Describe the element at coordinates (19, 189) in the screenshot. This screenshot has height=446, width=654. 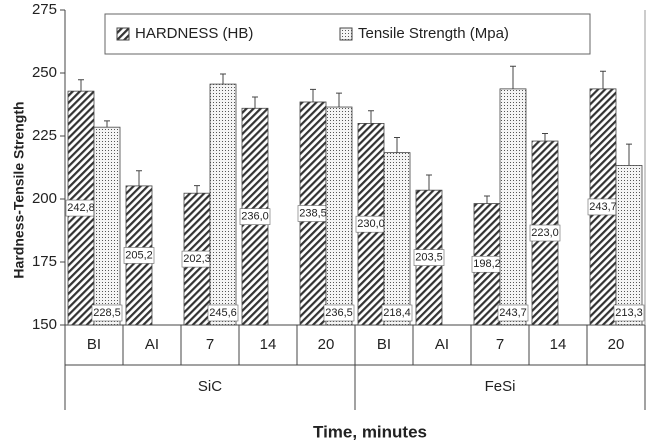
I see `y-axis-title: Hardness-Tensile Strength` at that location.